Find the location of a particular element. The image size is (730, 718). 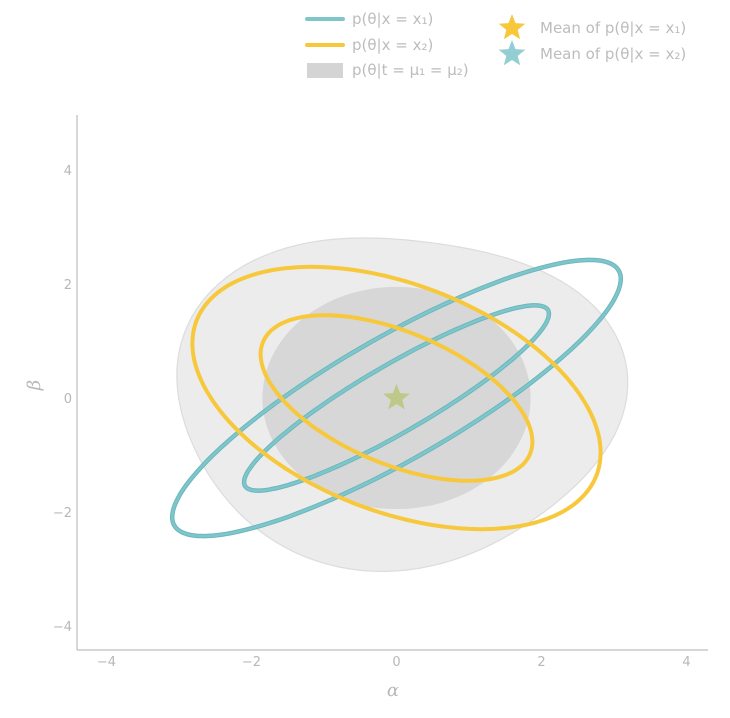

mean-star-yellow is located at coordinates (396, 397).